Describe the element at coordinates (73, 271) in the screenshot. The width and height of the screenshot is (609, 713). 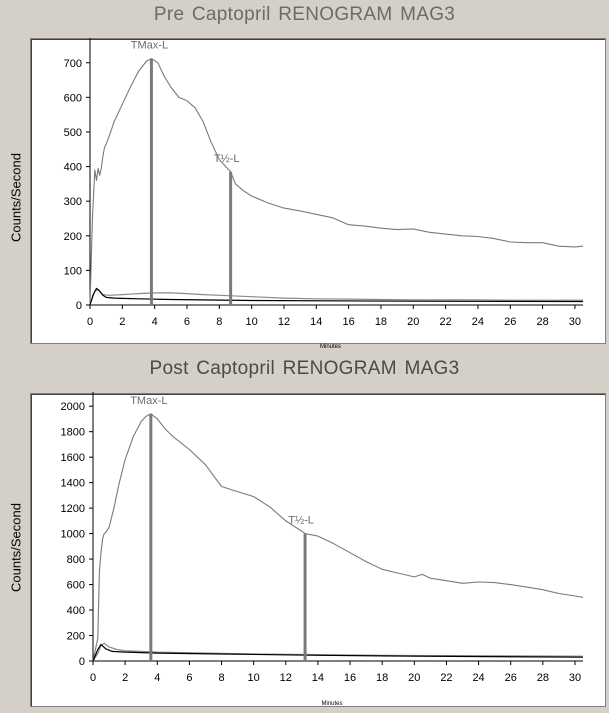
I see `y-tick-label: 100` at that location.